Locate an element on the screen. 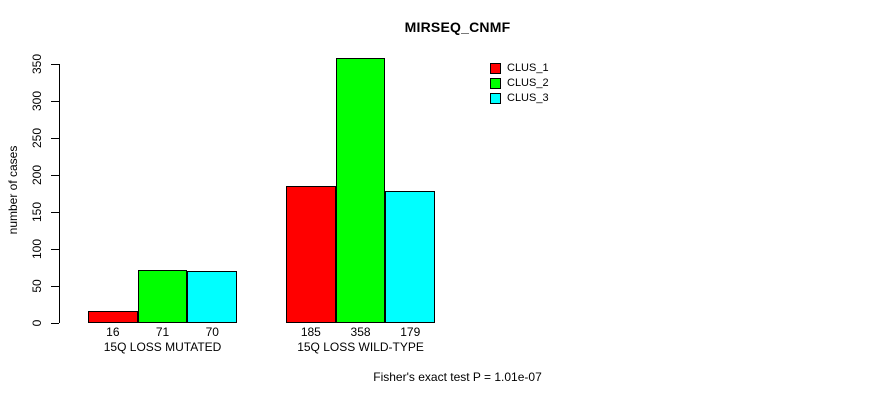 Image resolution: width=890 pixels, height=400 pixels. bar-value-label: 71 is located at coordinates (162, 332).